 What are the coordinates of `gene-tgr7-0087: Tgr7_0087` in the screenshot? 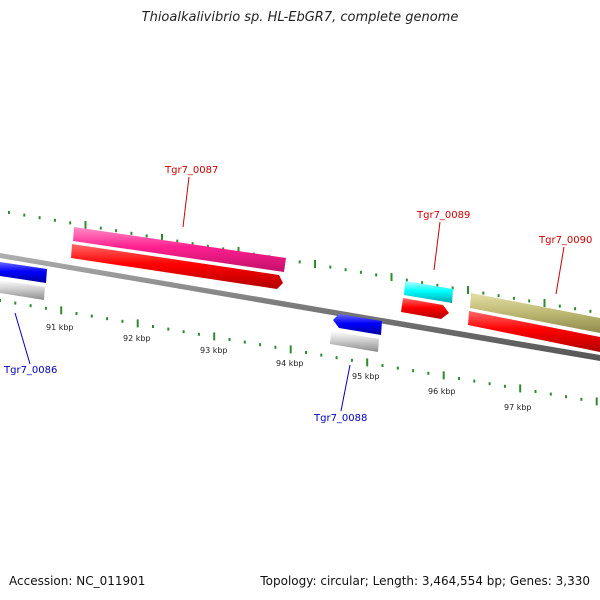 It's located at (178, 227).